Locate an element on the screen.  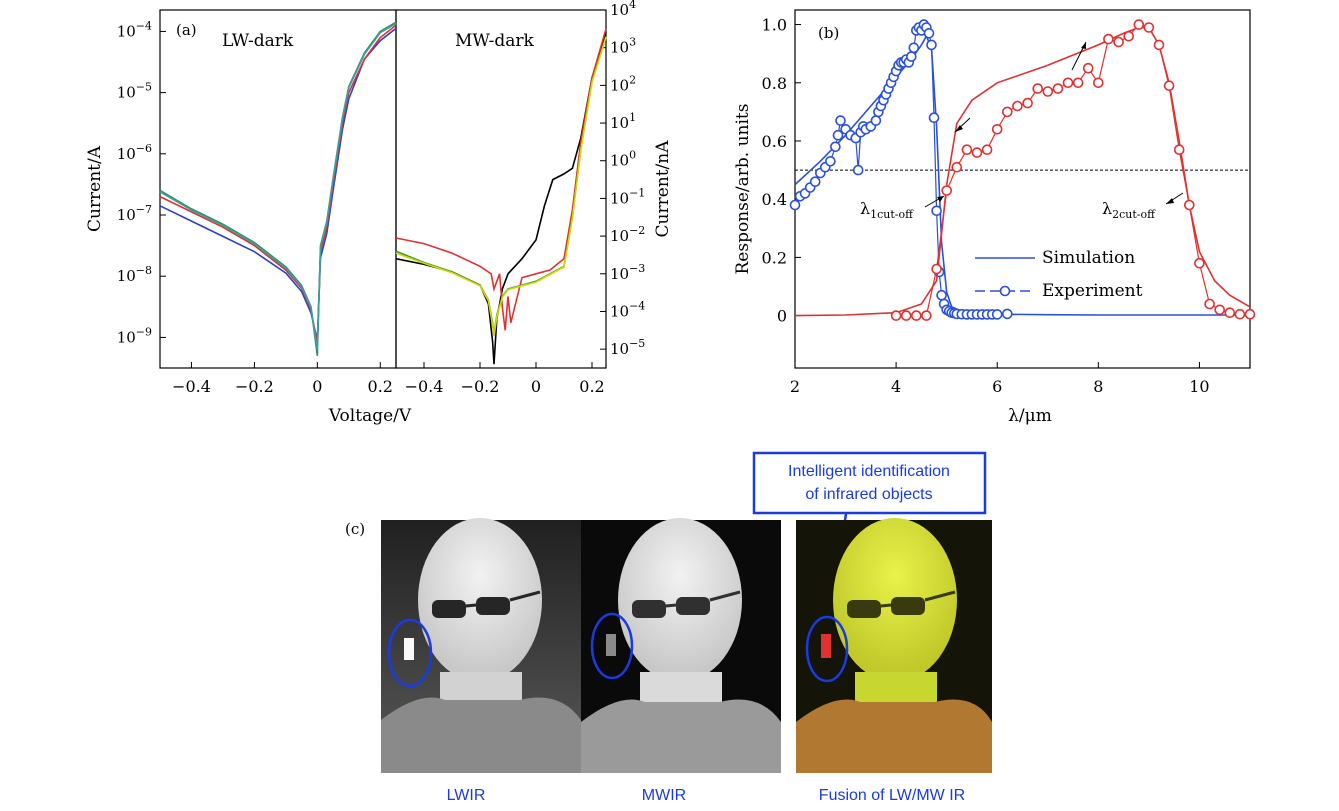
mw-y-tick-label: 10⁻¹ is located at coordinates (627, 196).